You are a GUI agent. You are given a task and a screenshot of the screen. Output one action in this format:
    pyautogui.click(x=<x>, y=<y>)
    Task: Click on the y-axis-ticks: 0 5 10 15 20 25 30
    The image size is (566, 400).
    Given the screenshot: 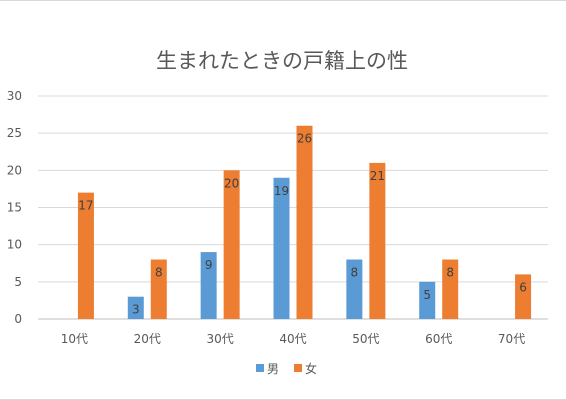 What is the action you would take?
    pyautogui.click(x=14, y=207)
    